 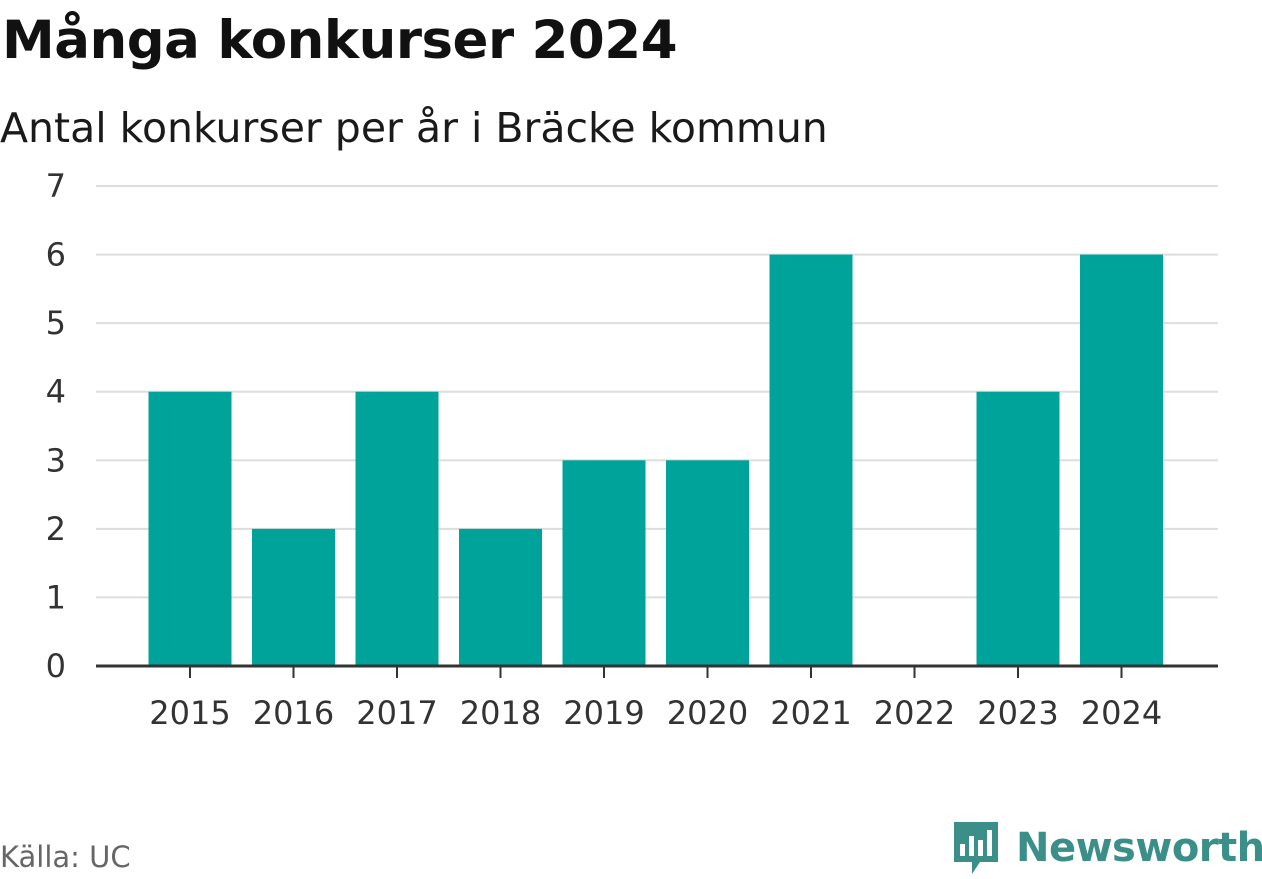 I want to click on y-tick-label: 5, so click(x=56, y=323).